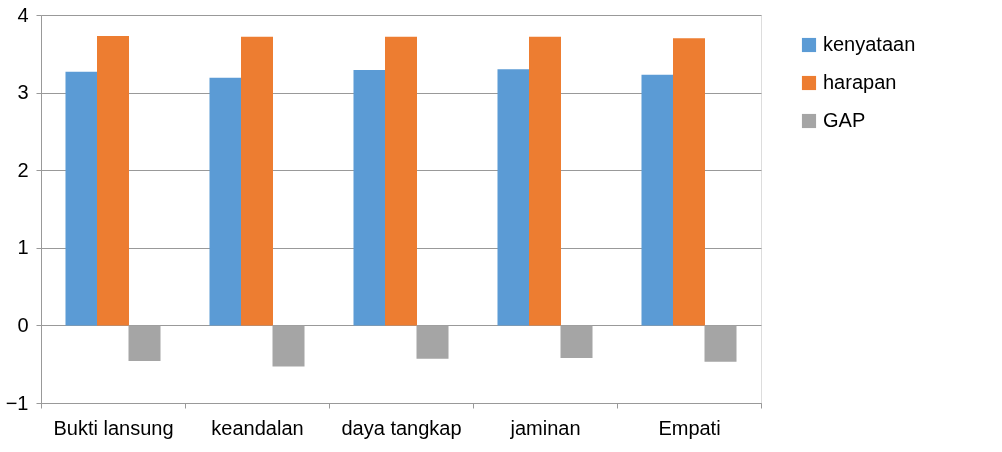 The image size is (1002, 452). What do you see at coordinates (545, 427) in the screenshot?
I see `x-tick-label: jaminan` at bounding box center [545, 427].